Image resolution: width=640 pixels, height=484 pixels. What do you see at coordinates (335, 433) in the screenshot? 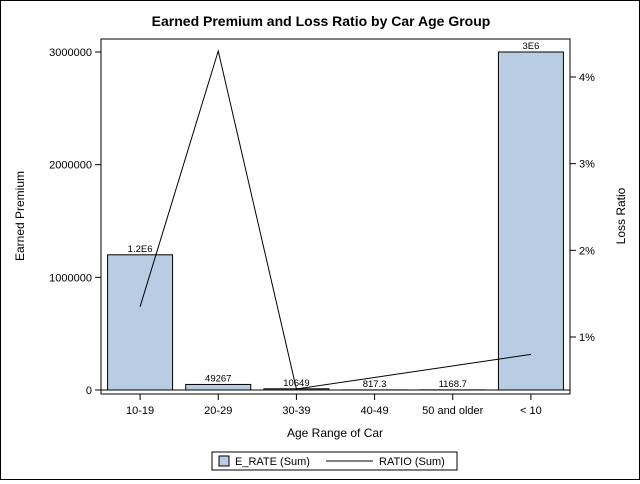
I see `x-axis-label: Age Range of Car` at bounding box center [335, 433].